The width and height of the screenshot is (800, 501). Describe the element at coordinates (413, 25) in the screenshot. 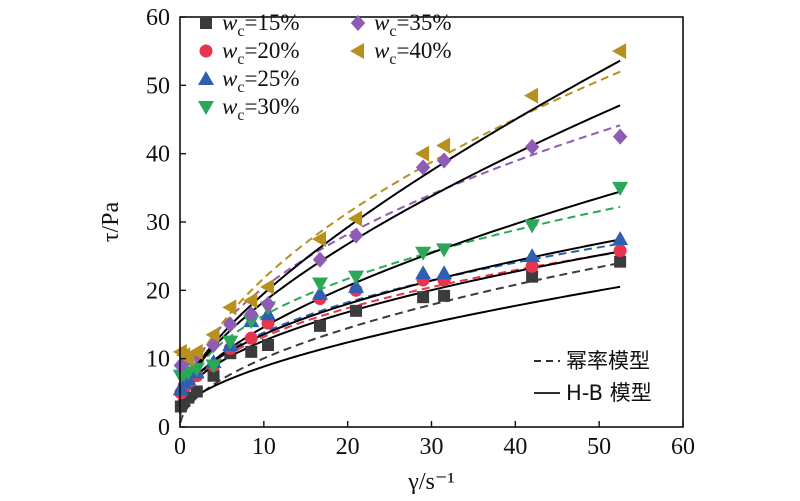

I see `legend-label-5: wc=35%` at that location.